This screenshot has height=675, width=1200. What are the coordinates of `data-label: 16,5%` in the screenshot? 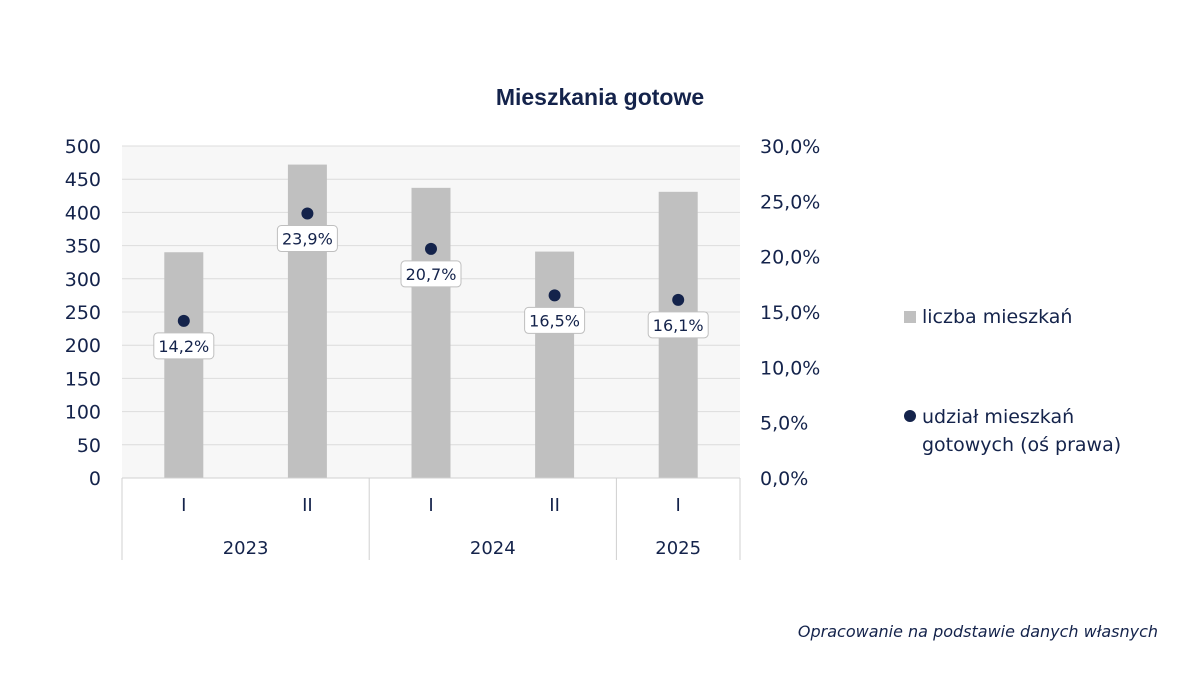 It's located at (554, 320).